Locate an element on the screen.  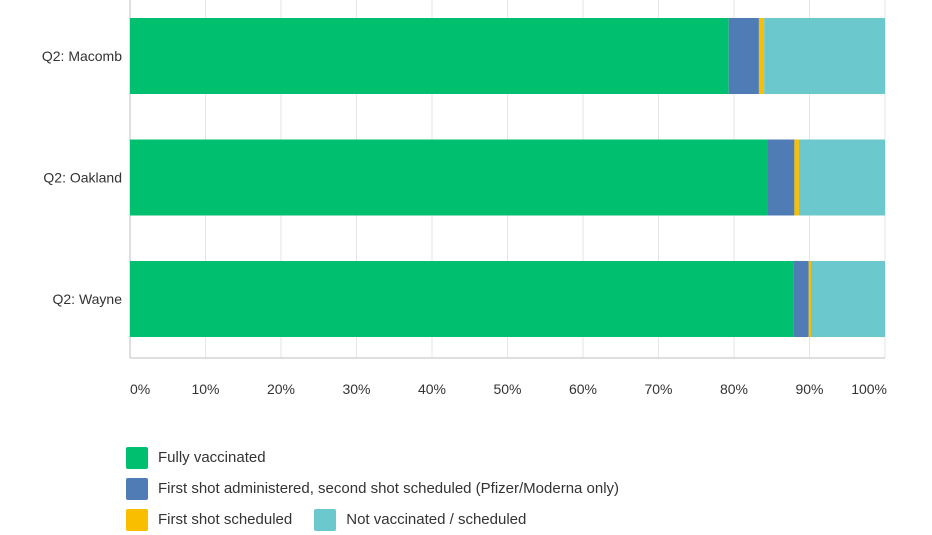
legend-label: Fully vaccinated is located at coordinates (212, 457).